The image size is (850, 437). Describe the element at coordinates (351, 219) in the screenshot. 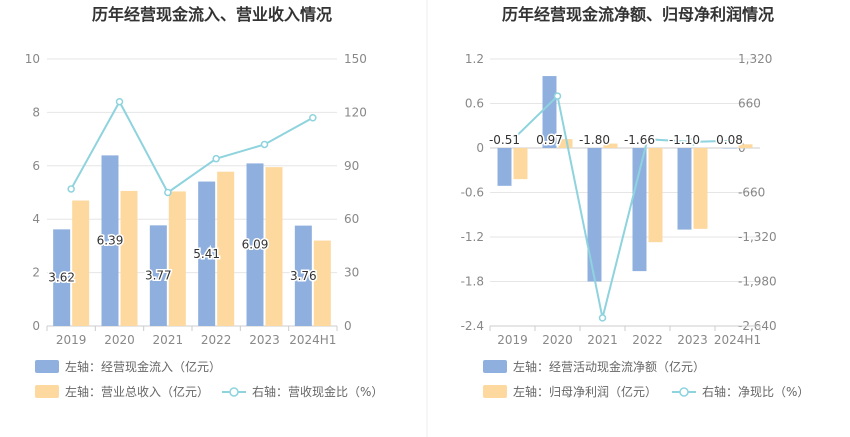

I see `y-right-tick-label: 60` at that location.